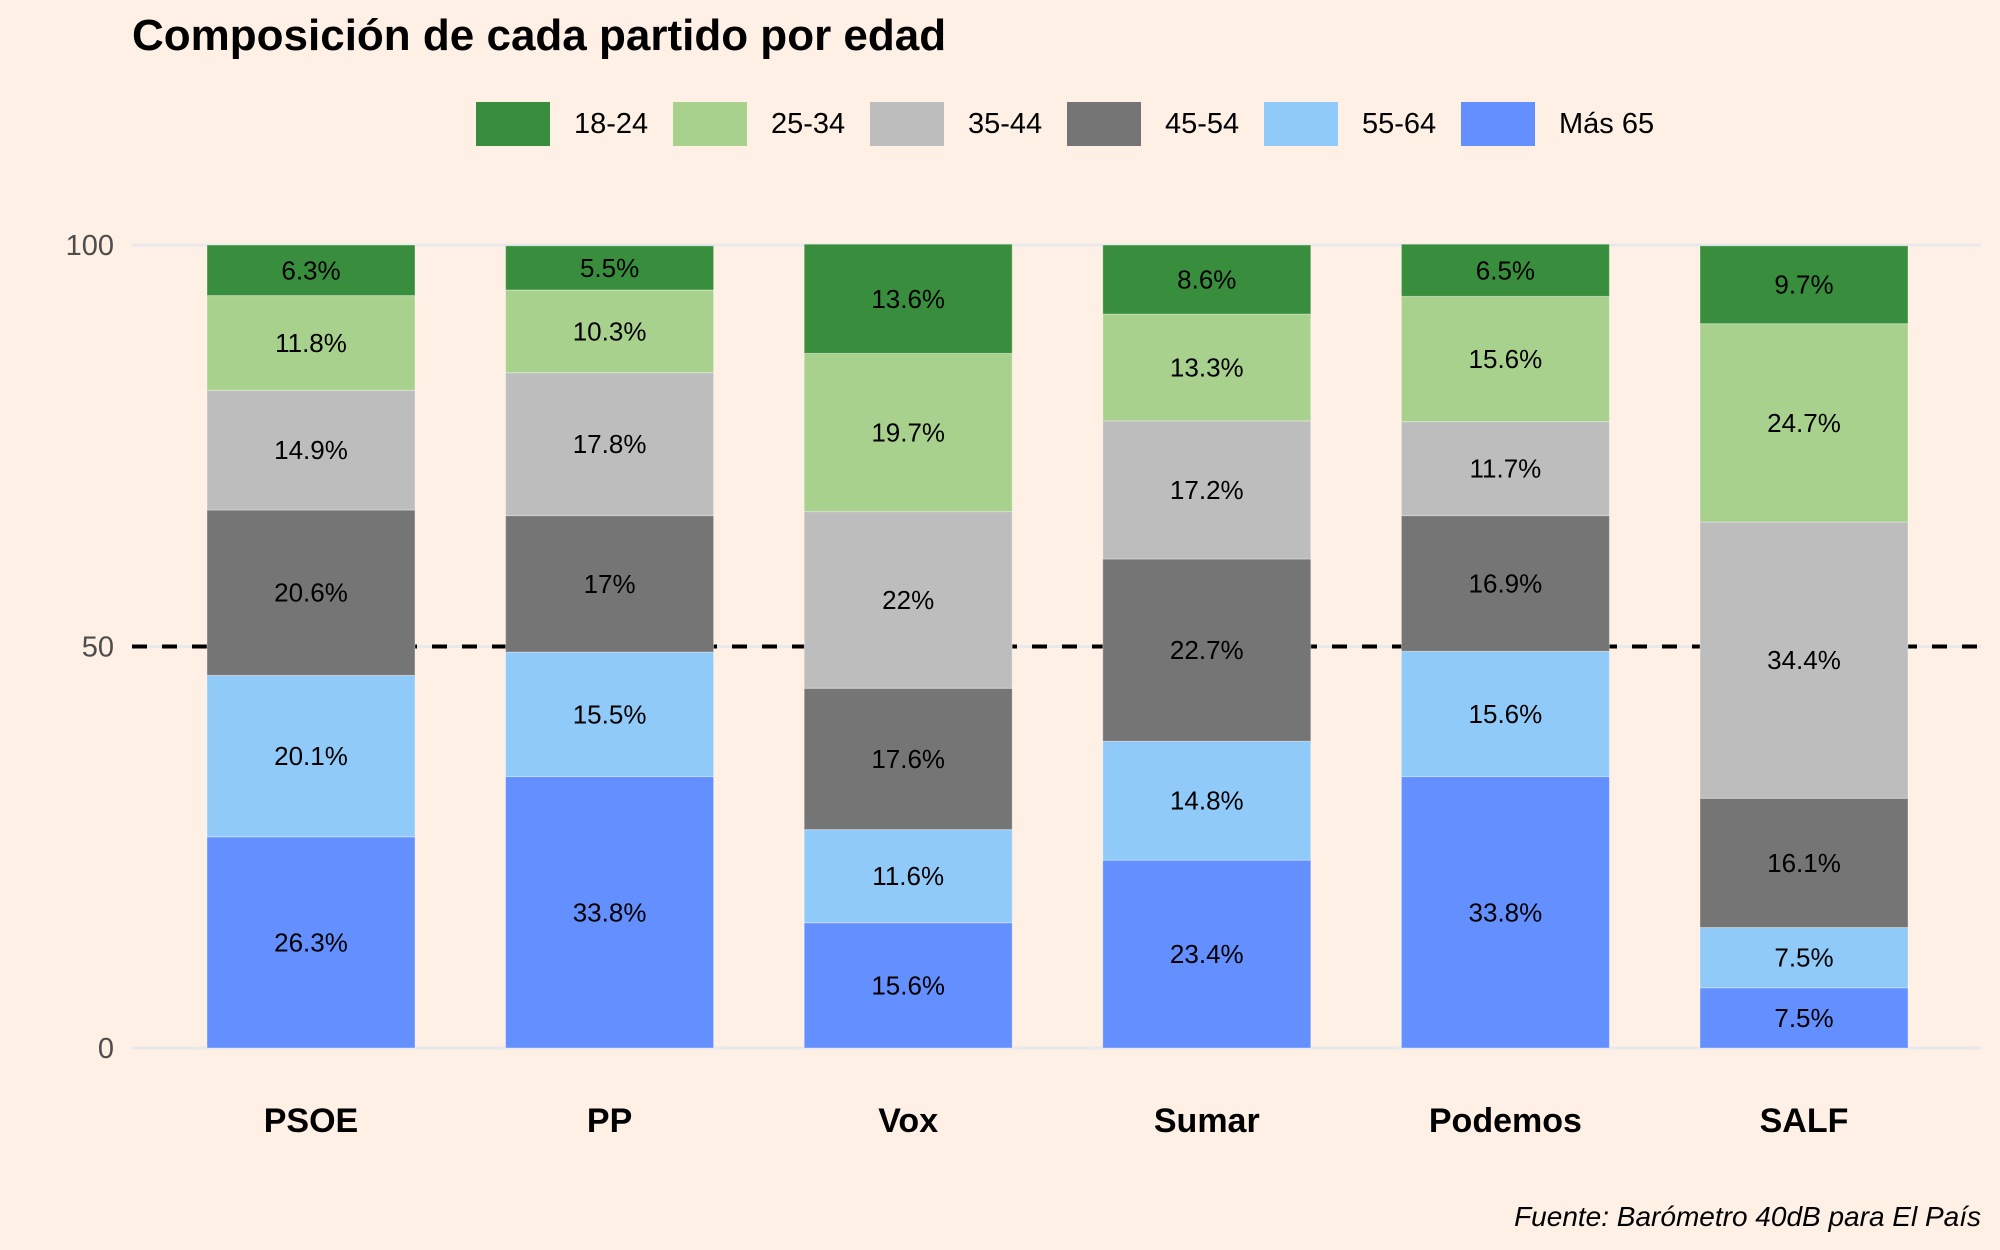 The height and width of the screenshot is (1250, 2000). I want to click on data-label: 11.6%, so click(908, 876).